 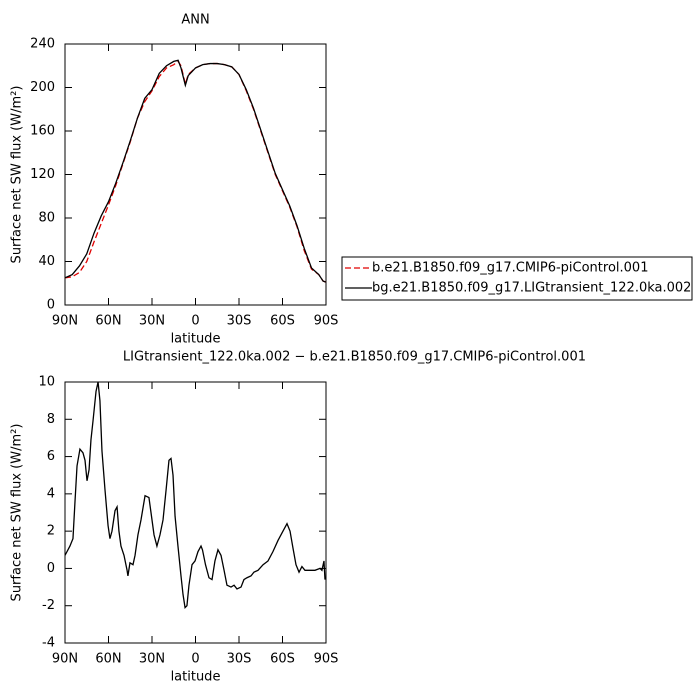 I want to click on y-tick-label: 6, so click(x=51, y=456).